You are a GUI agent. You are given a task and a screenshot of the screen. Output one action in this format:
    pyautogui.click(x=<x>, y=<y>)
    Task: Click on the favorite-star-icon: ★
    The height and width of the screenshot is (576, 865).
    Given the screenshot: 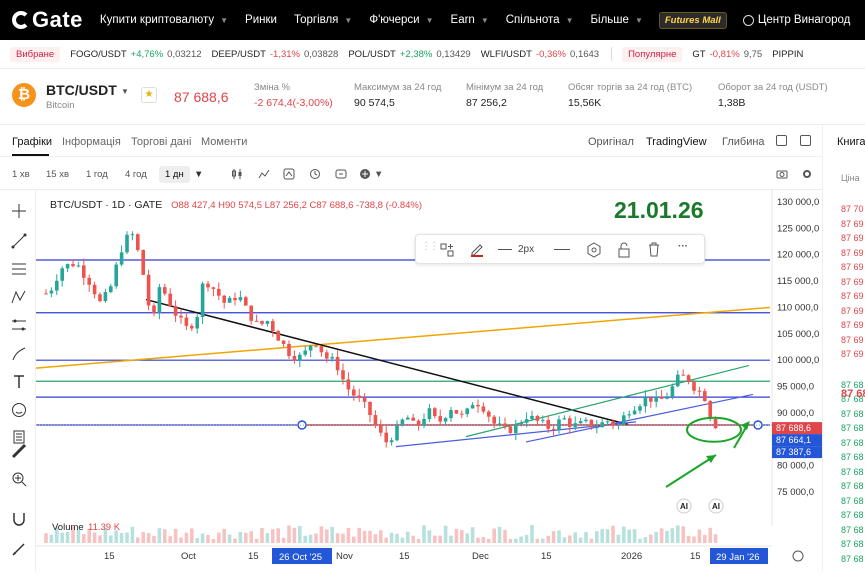 What is the action you would take?
    pyautogui.click(x=149, y=95)
    